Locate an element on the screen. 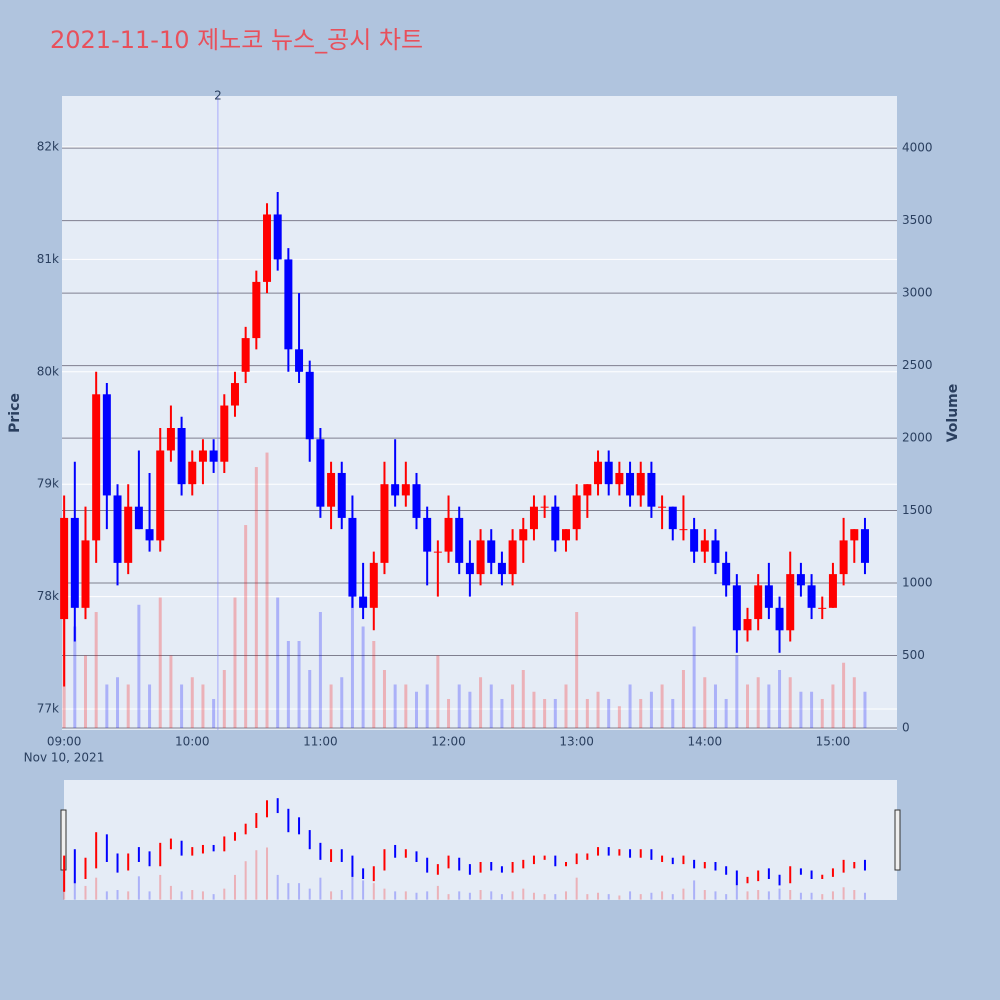 Image resolution: width=1000 pixels, height=1000 pixels. y2-tick-label: 500 is located at coordinates (913, 655).